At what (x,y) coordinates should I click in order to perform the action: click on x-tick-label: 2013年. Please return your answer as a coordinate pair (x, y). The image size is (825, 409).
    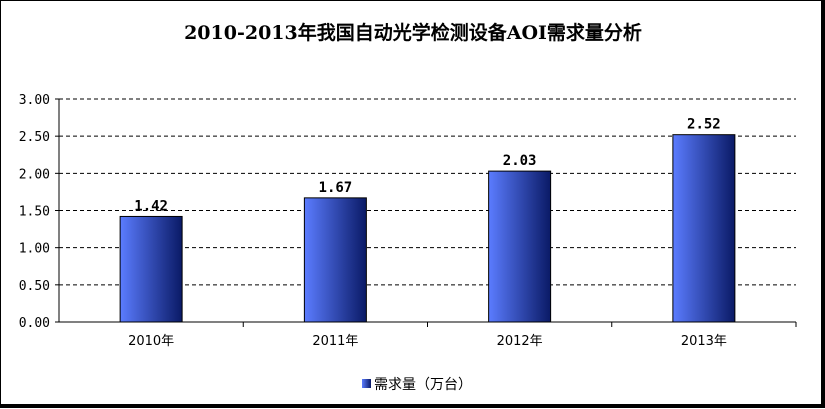
    Looking at the image, I should click on (704, 341).